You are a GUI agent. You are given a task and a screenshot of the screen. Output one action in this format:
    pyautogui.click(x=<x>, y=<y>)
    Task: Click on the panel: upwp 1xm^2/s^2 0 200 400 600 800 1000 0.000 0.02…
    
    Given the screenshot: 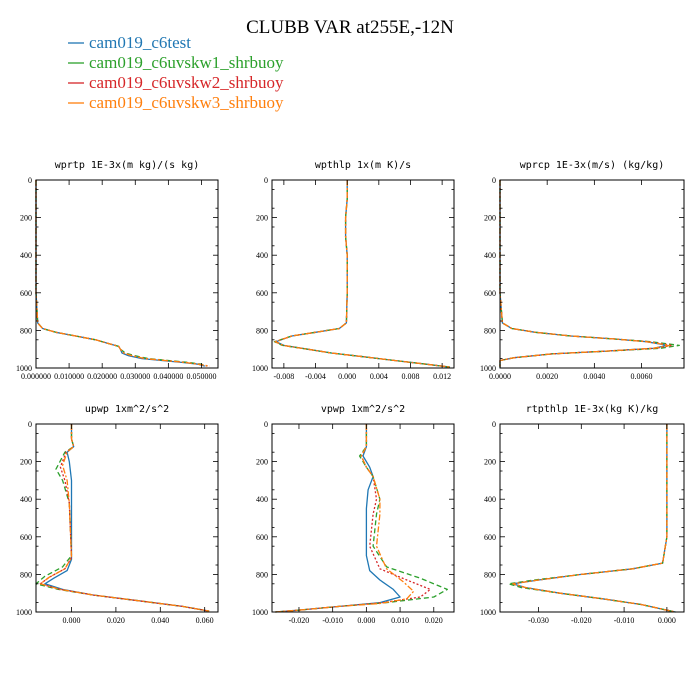 What is the action you would take?
    pyautogui.click(x=117, y=514)
    